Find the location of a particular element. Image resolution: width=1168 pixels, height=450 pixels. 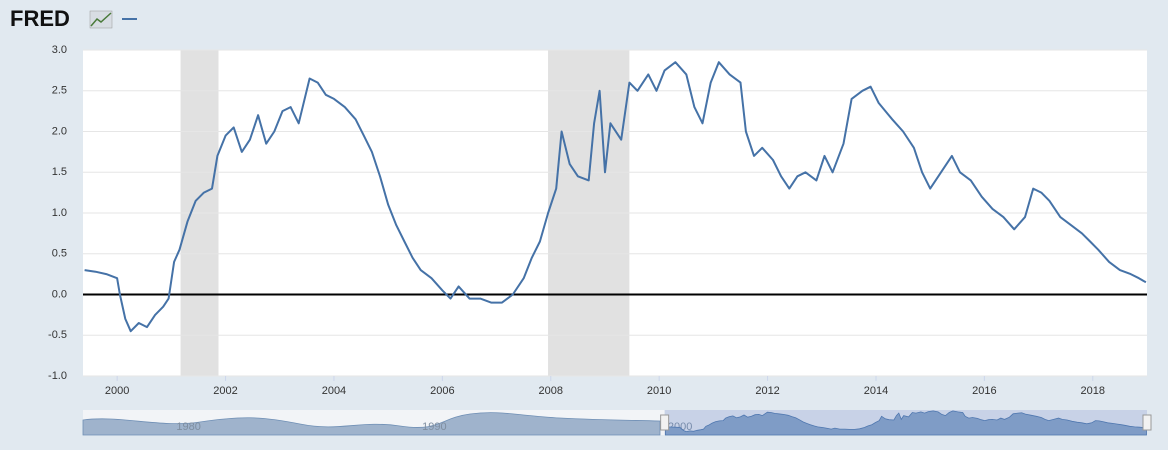

y-tick-label: 0.5 is located at coordinates (59, 254).